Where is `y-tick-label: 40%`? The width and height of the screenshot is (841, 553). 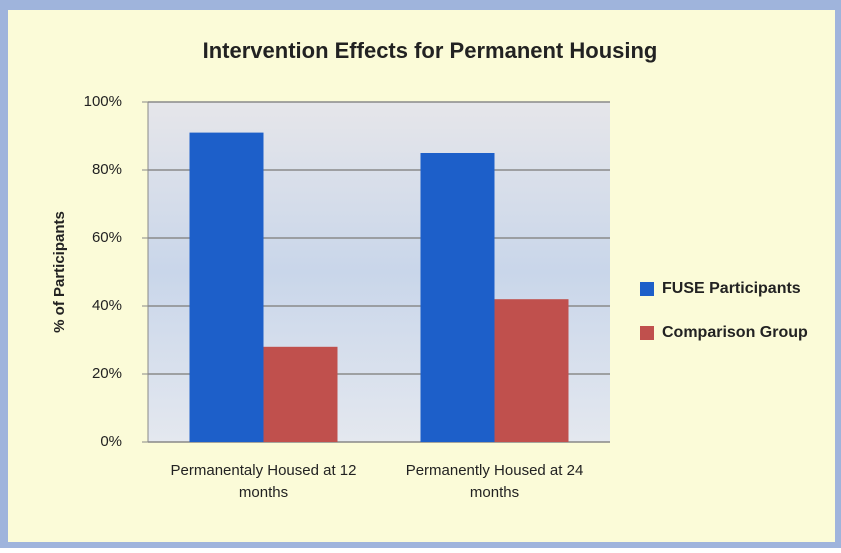
y-tick-label: 40% is located at coordinates (107, 305).